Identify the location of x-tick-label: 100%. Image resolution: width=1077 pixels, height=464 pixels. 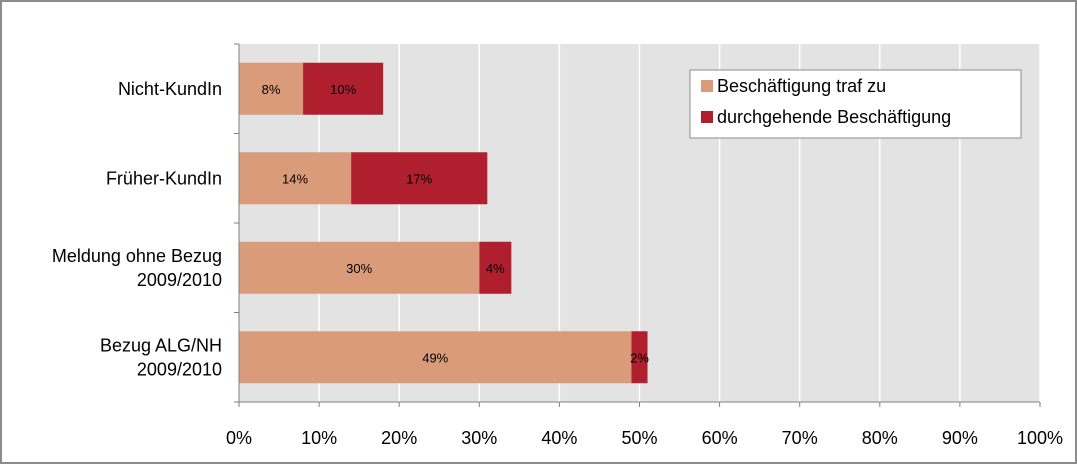
(1040, 438).